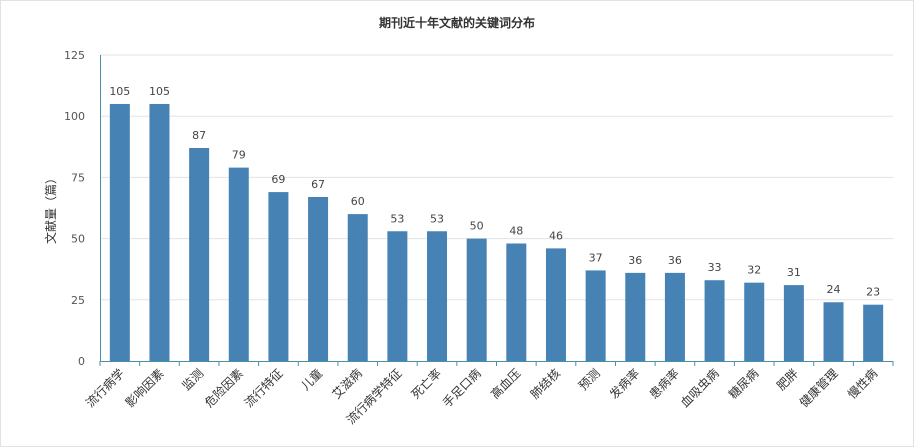  Describe the element at coordinates (263, 388) in the screenshot. I see `x-tick-label: 流行特征` at that location.